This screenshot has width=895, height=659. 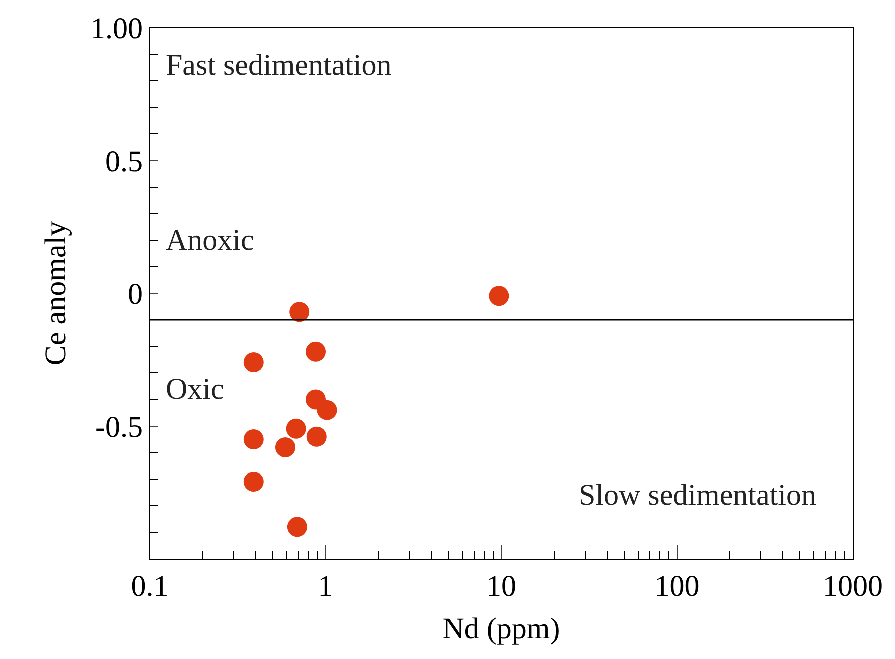 I want to click on annotation: Fast sedimentation, so click(x=279, y=65).